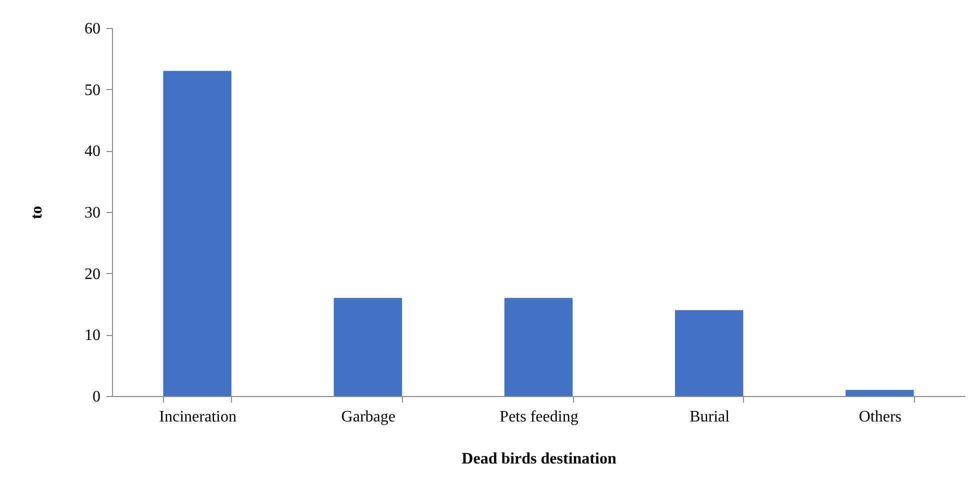 The height and width of the screenshot is (492, 973). What do you see at coordinates (197, 417) in the screenshot?
I see `x-tick-label: Incineration` at bounding box center [197, 417].